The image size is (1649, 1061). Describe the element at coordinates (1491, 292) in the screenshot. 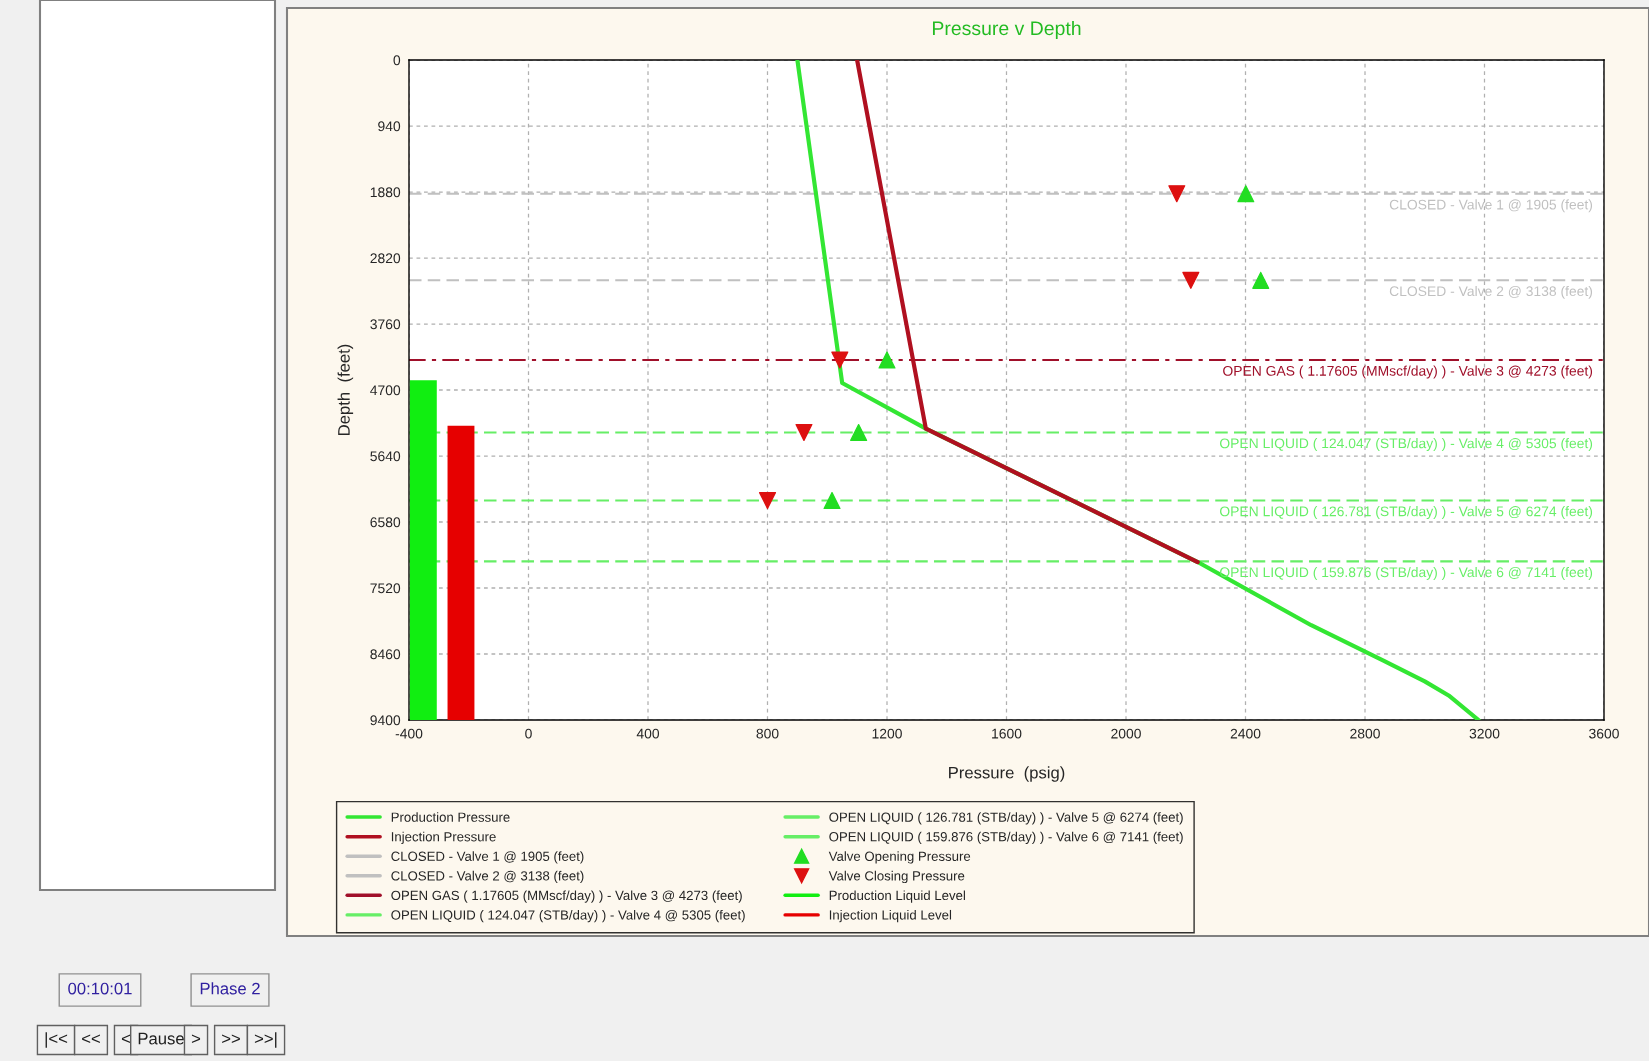

I see `ref-line-label: CLOSED - Valve 2 @ 3138 (feet)` at that location.